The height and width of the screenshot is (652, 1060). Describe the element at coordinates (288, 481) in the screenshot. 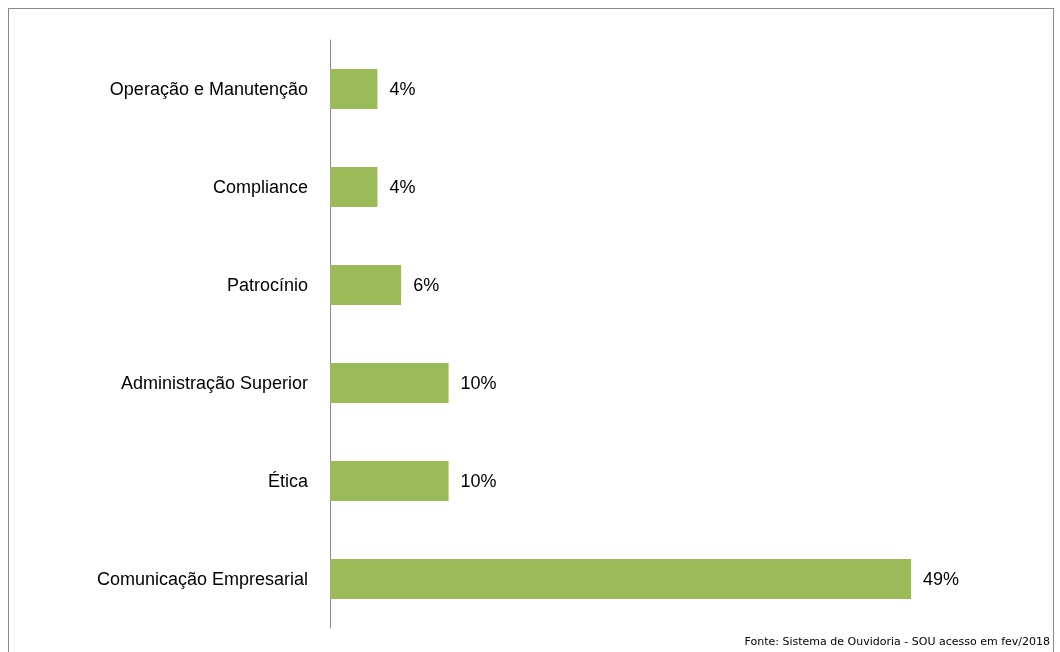

I see `y-tick-label: Ética` at that location.